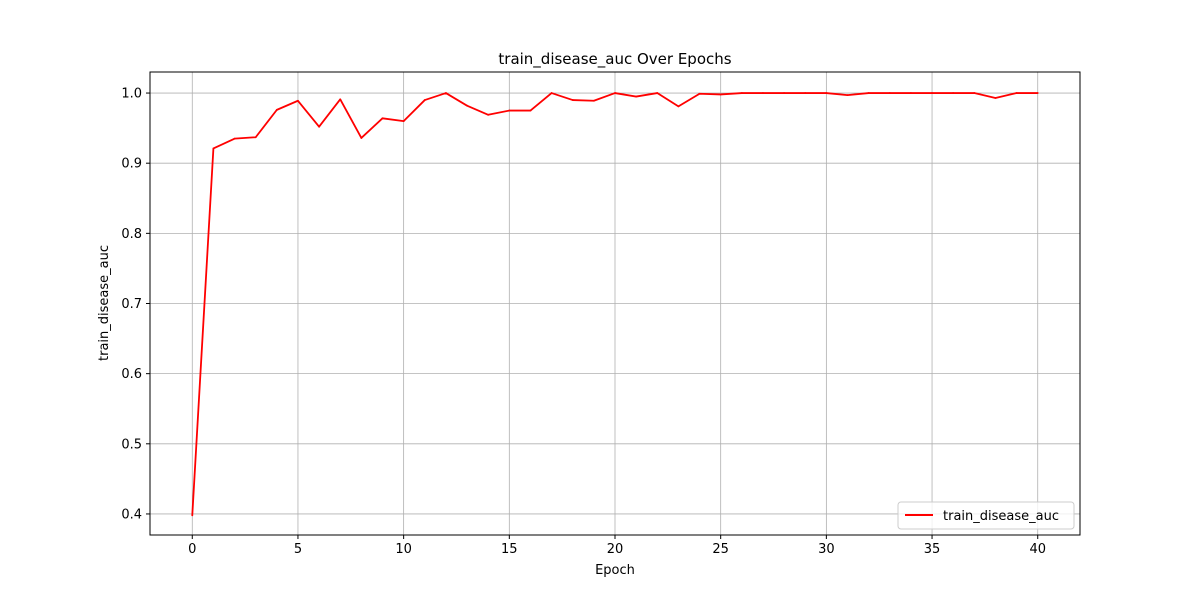 Image resolution: width=1200 pixels, height=600 pixels. Describe the element at coordinates (615, 570) in the screenshot. I see `x-axis-title: Epoch` at that location.